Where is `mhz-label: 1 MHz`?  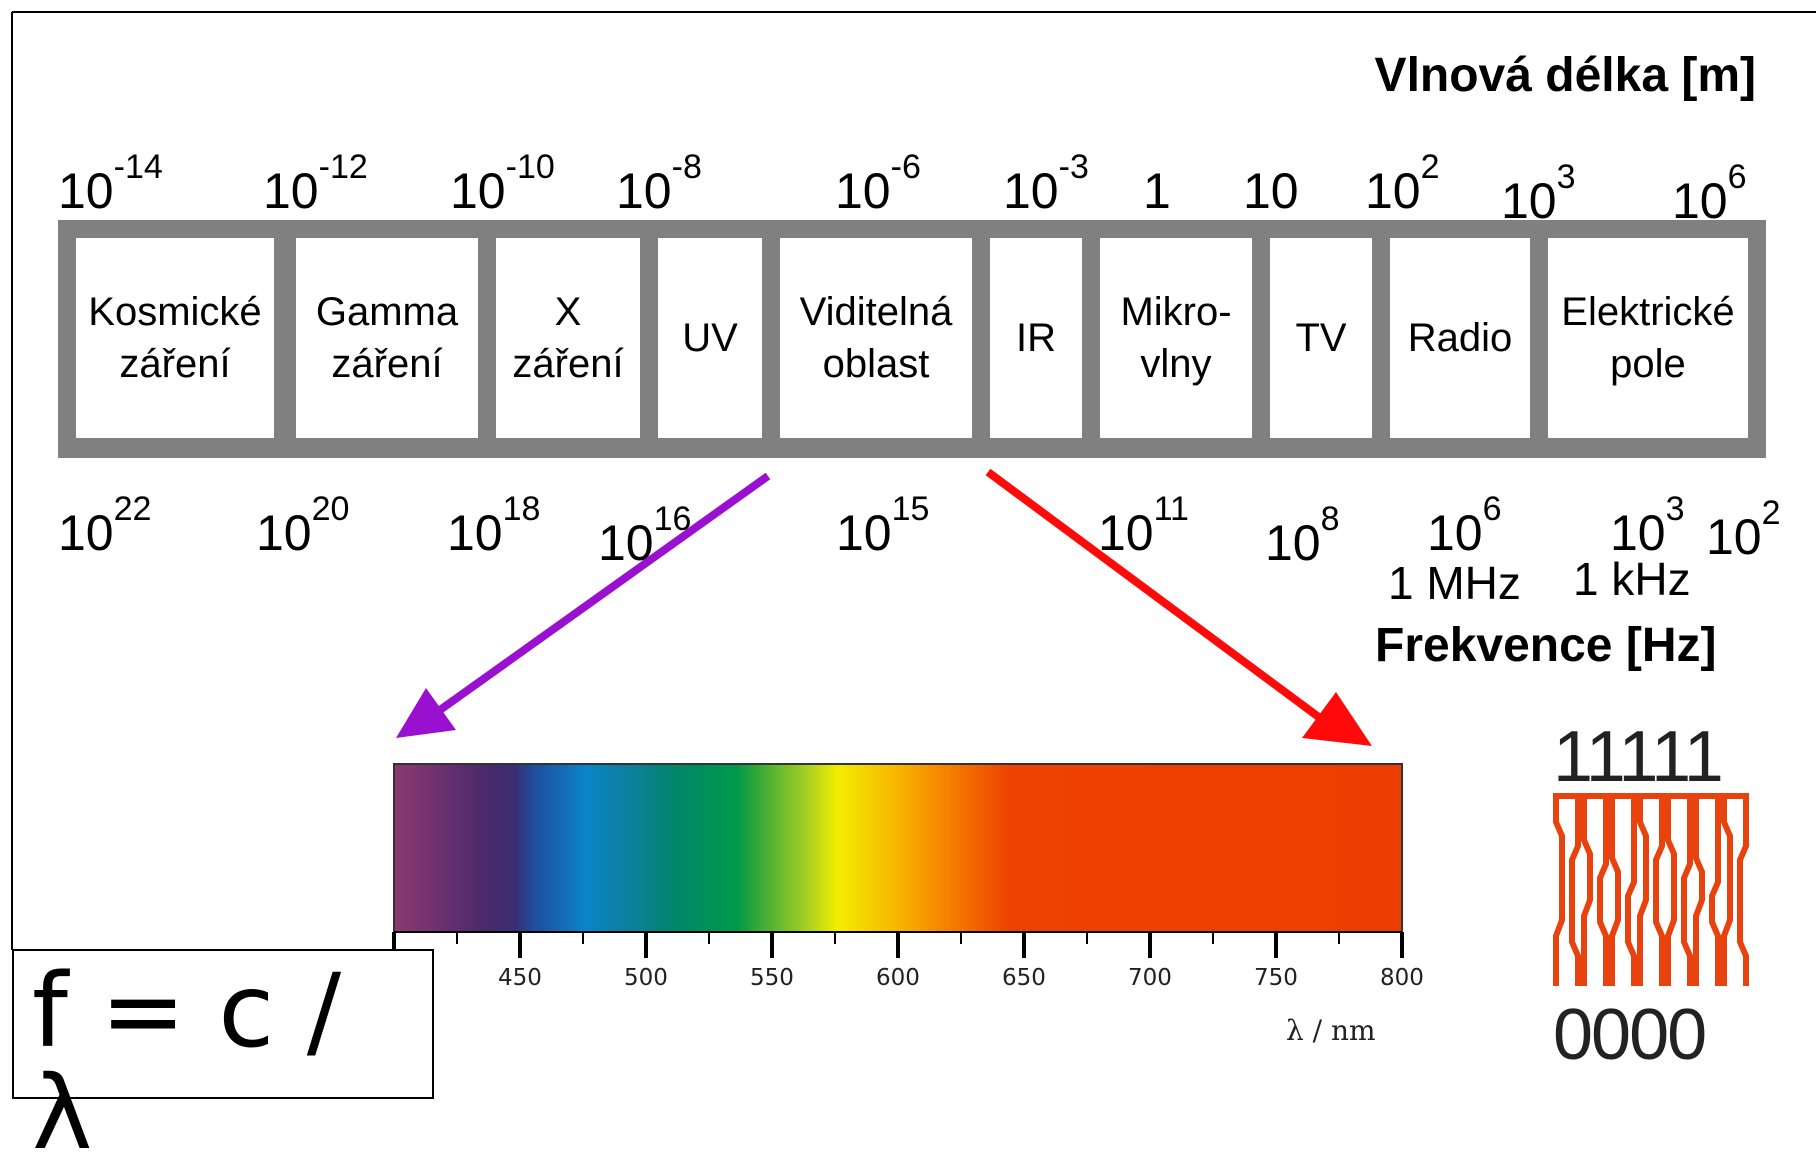
mhz-label: 1 MHz is located at coordinates (1454, 583).